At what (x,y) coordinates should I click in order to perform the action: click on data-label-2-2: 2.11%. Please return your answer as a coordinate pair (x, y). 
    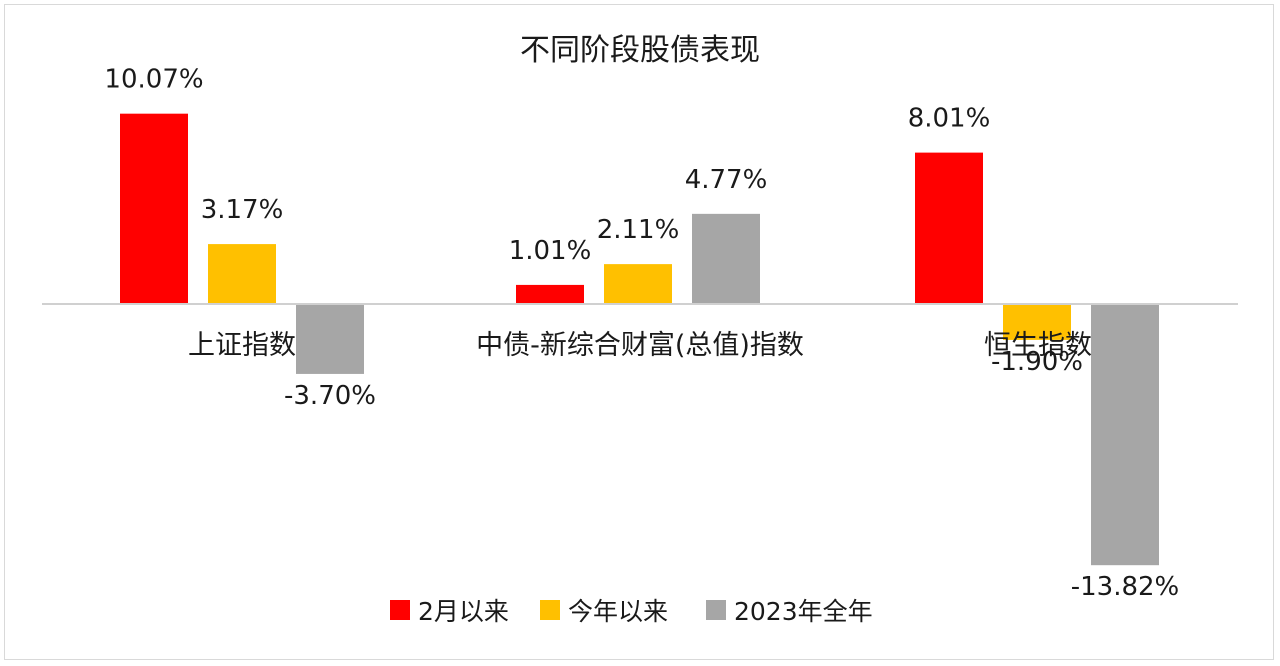
    Looking at the image, I should click on (638, 230).